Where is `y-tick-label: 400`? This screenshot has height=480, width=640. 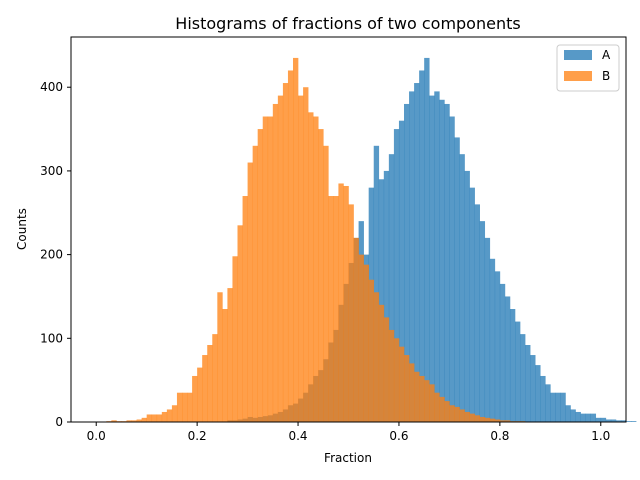
y-tick-label: 400 is located at coordinates (51, 87).